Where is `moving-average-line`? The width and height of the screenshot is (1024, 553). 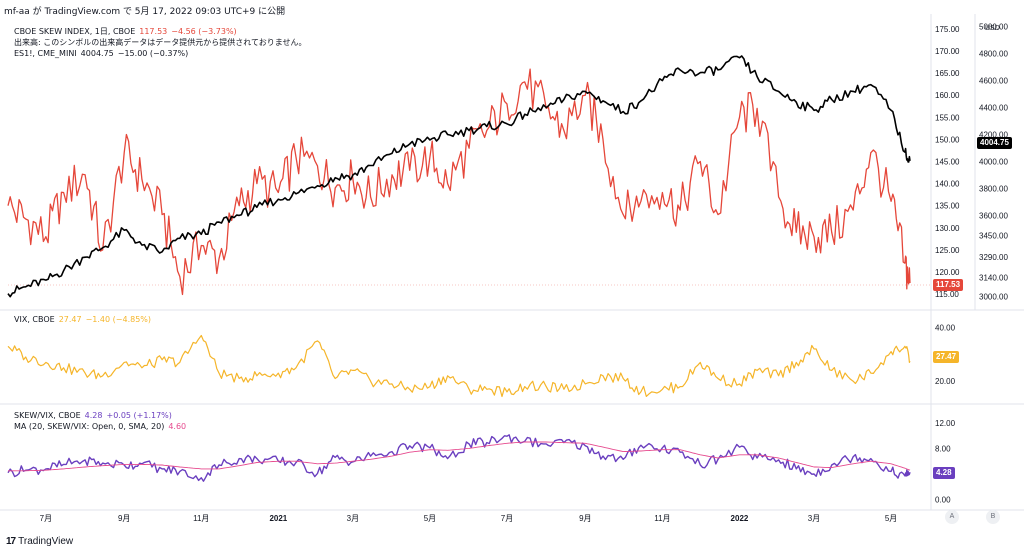 moving-average-line is located at coordinates (459, 456).